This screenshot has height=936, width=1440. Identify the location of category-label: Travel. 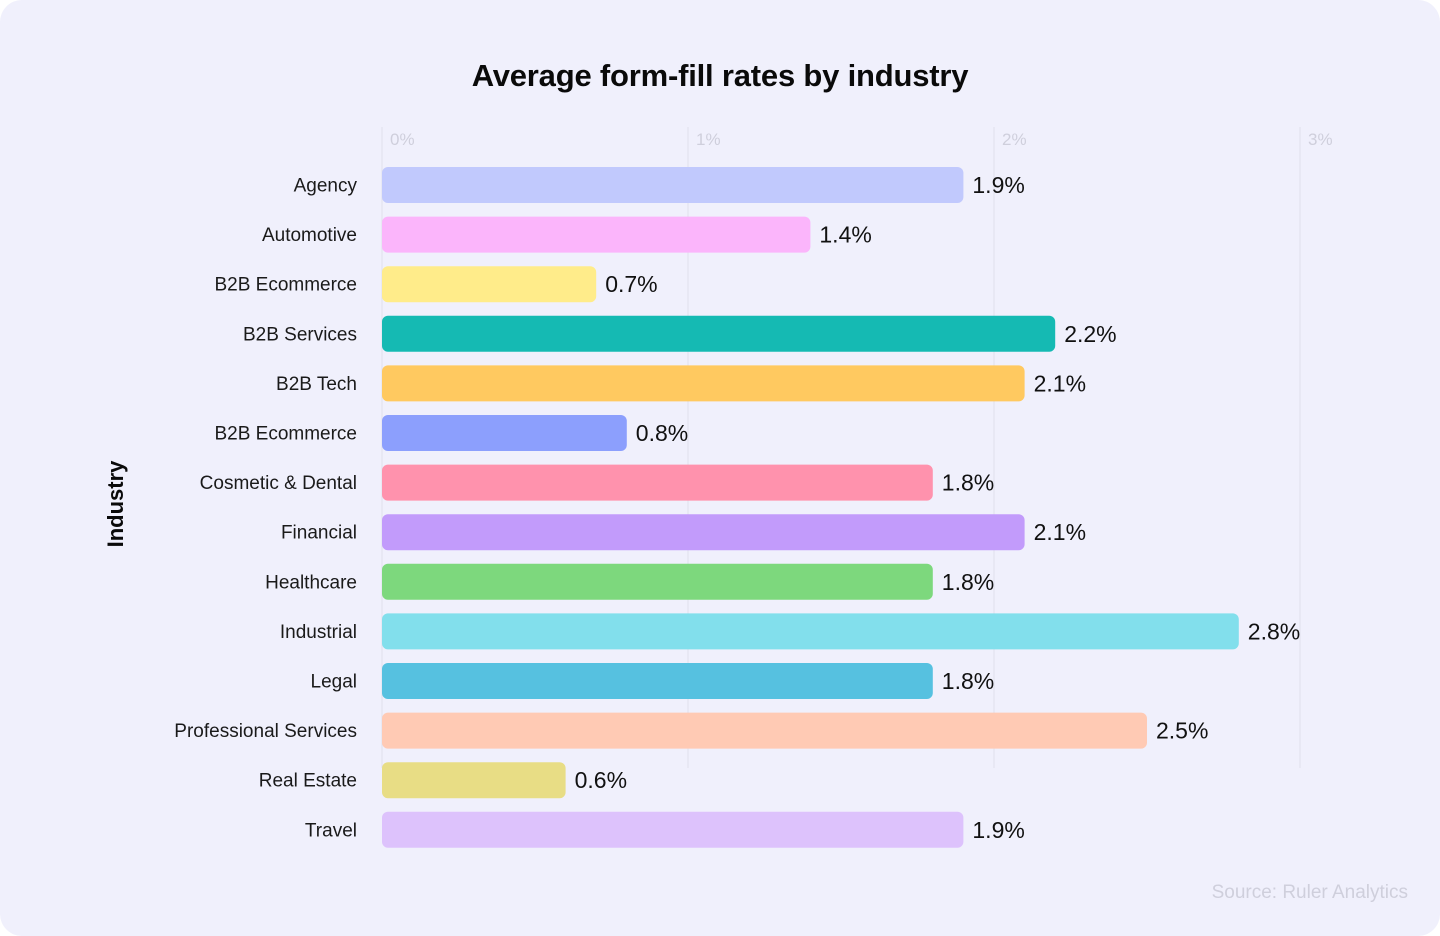
(331, 830).